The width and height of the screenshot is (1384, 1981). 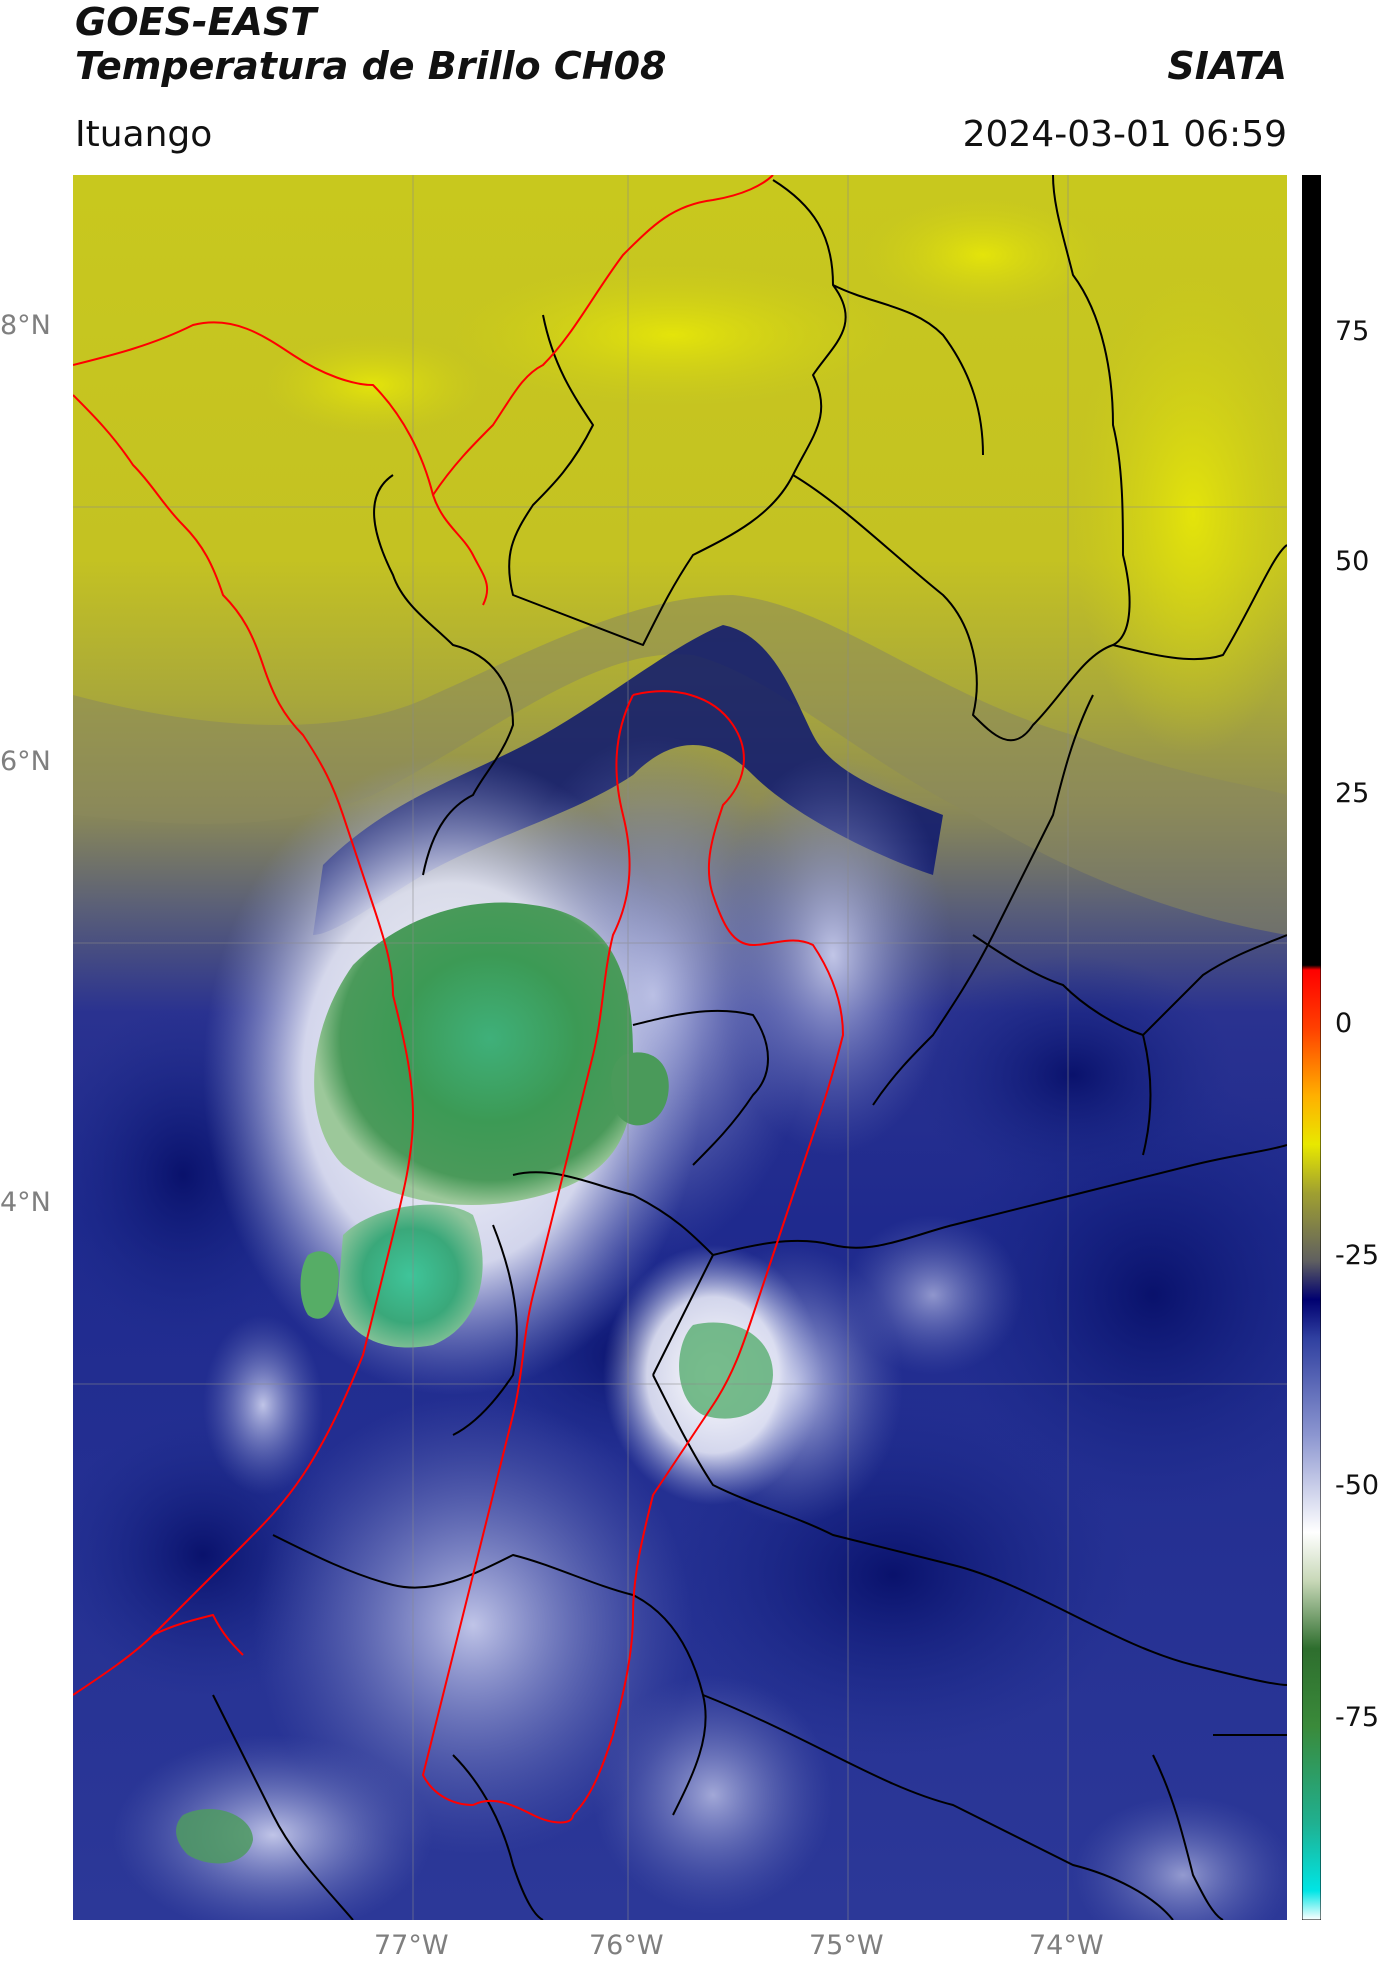 I want to click on brand-label: SIATA, so click(x=1227, y=66).